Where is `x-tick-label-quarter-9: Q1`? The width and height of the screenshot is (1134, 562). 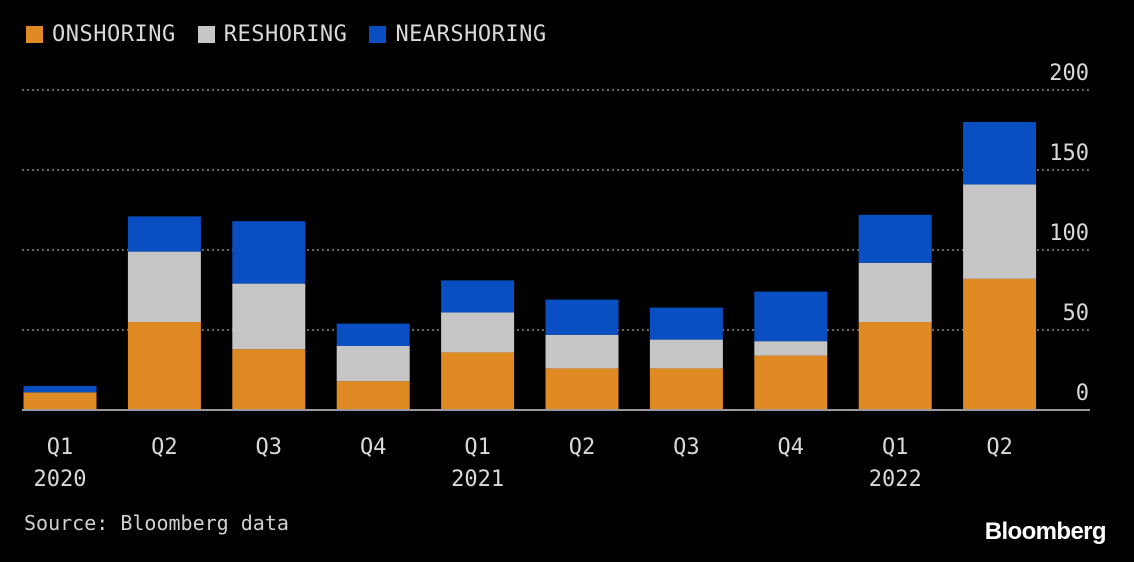 x-tick-label-quarter-9: Q1 is located at coordinates (895, 447).